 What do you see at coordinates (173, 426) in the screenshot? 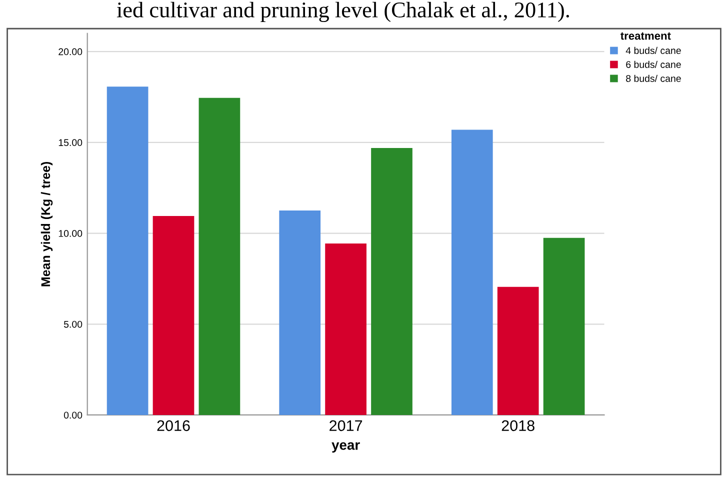
I see `x-tick-label: 2016` at bounding box center [173, 426].